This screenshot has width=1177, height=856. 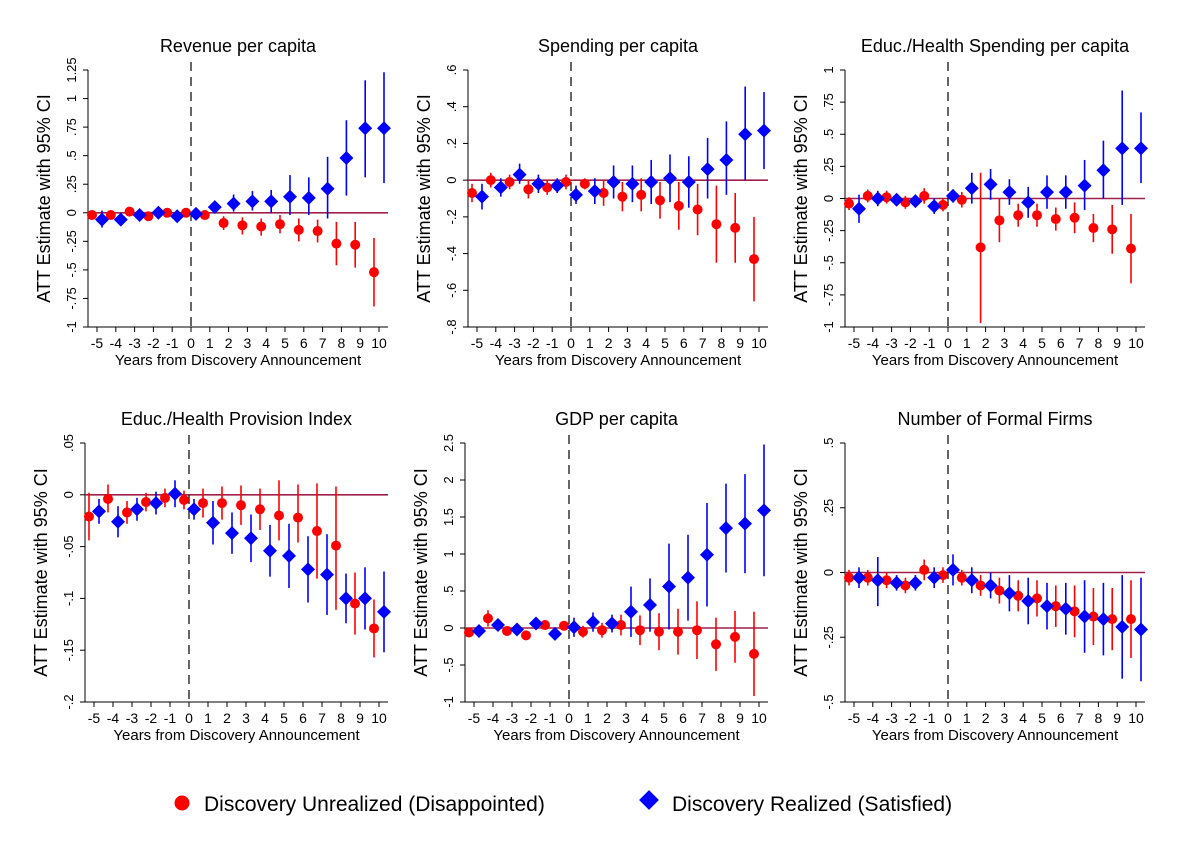 What do you see at coordinates (448, 627) in the screenshot?
I see `panel-5-y-tick-label: 0` at bounding box center [448, 627].